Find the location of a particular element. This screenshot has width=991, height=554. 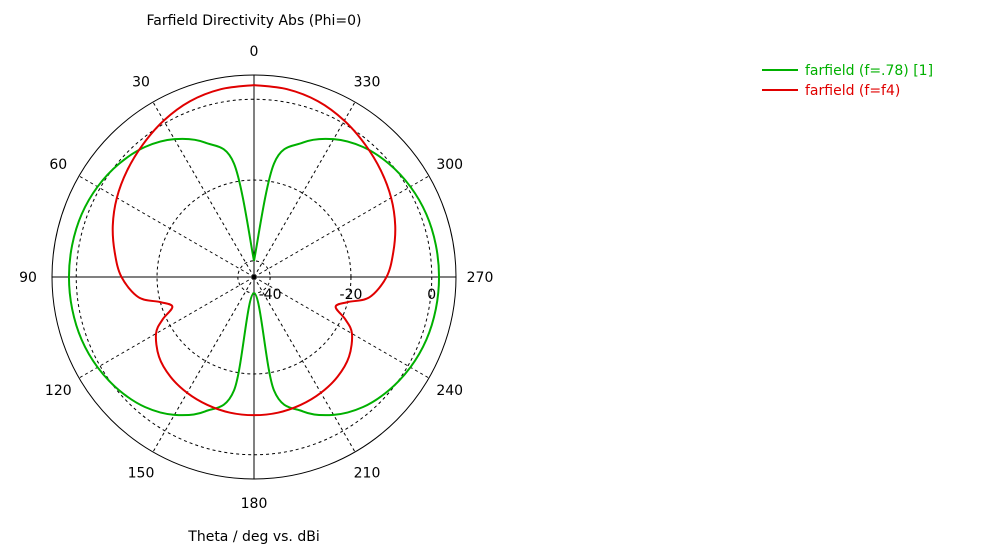

angle-tick-label: 120 is located at coordinates (58, 391).